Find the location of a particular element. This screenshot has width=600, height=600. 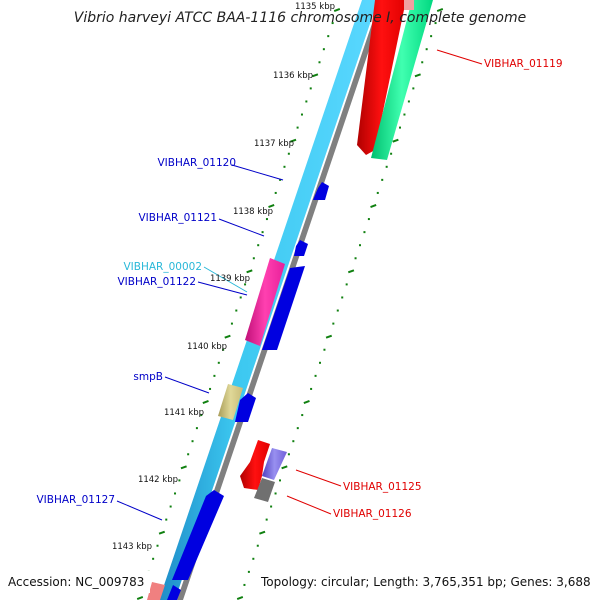

gene-green is located at coordinates (402, 80).